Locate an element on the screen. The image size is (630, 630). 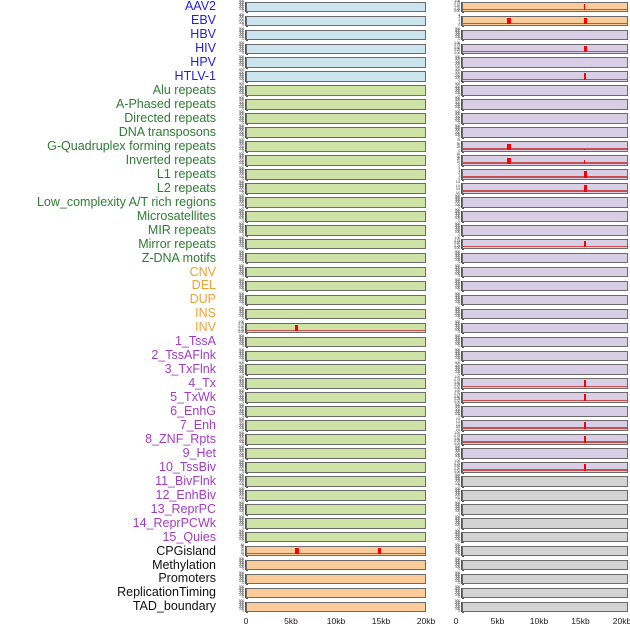
track-label-12-enhbiv: 12_EnhBiv is located at coordinates (185, 495).